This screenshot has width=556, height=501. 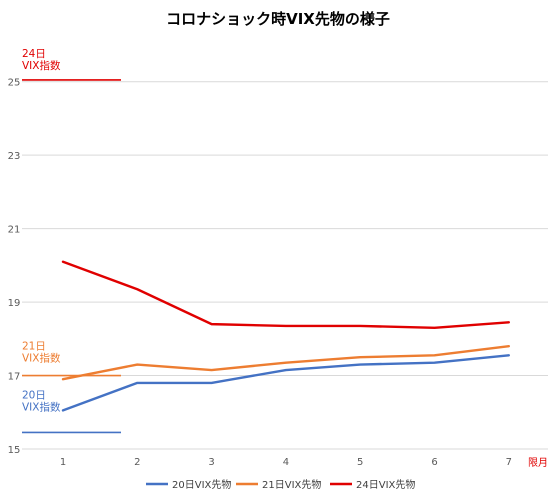 I want to click on legend-label: 24日VIX先物, so click(x=385, y=484).